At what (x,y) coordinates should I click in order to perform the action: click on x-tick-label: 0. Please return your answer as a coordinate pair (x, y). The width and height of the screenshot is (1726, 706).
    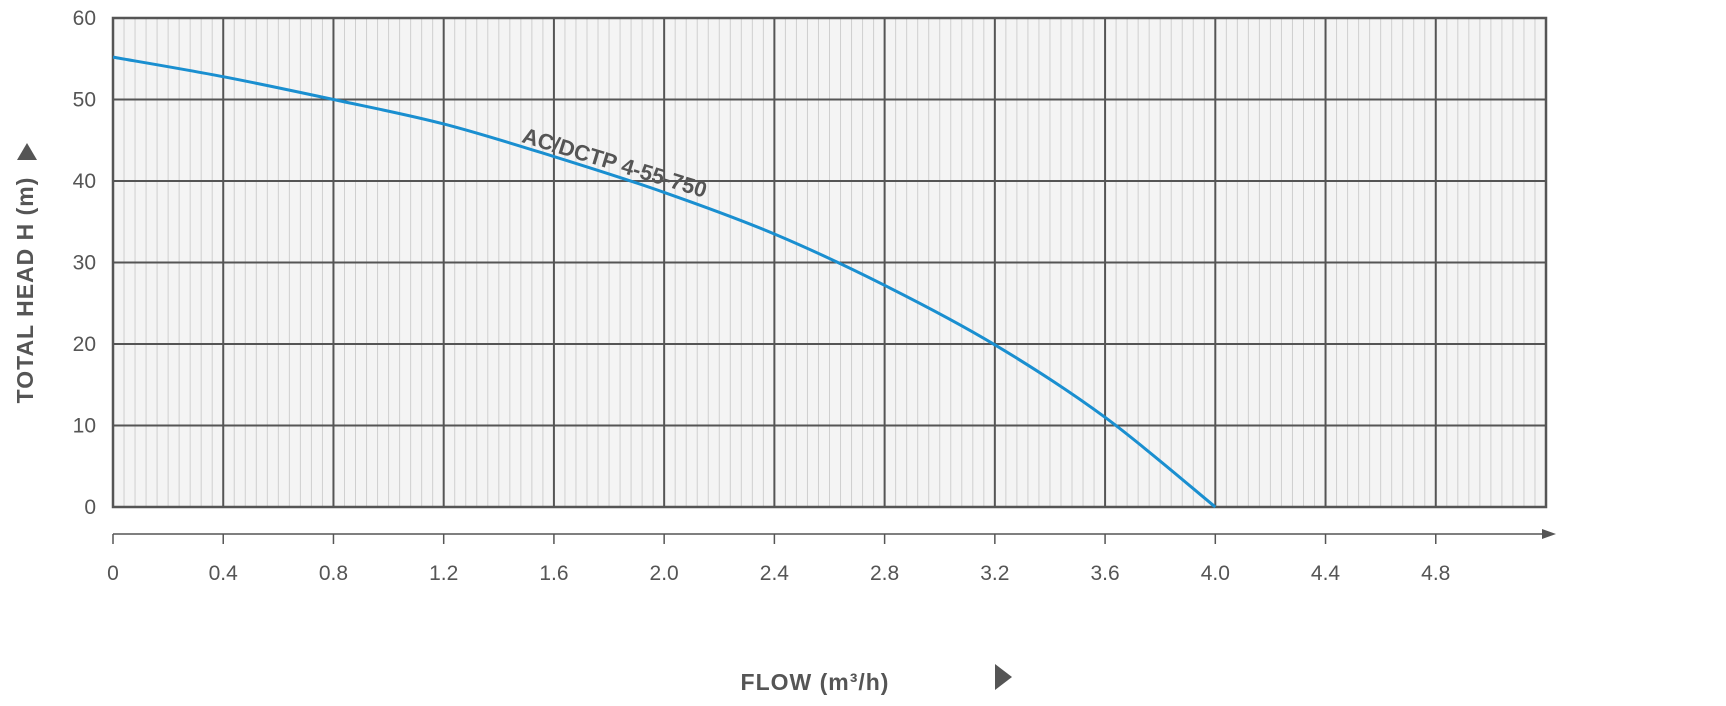
    Looking at the image, I should click on (113, 573).